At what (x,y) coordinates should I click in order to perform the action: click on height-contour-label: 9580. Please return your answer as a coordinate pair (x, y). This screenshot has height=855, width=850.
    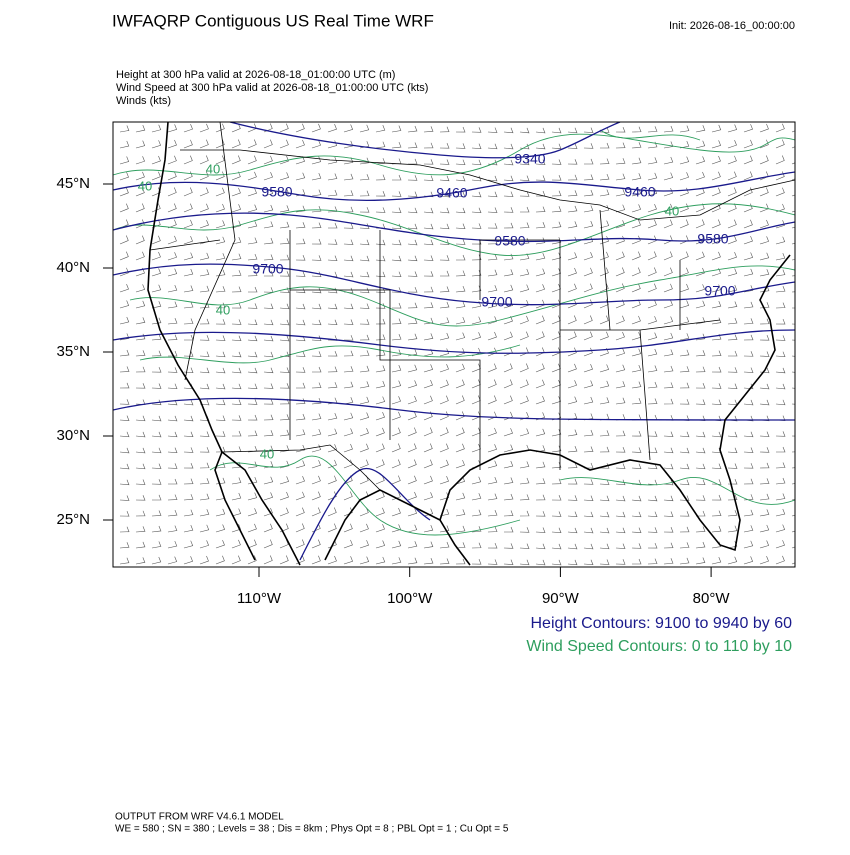
    Looking at the image, I should click on (509, 241).